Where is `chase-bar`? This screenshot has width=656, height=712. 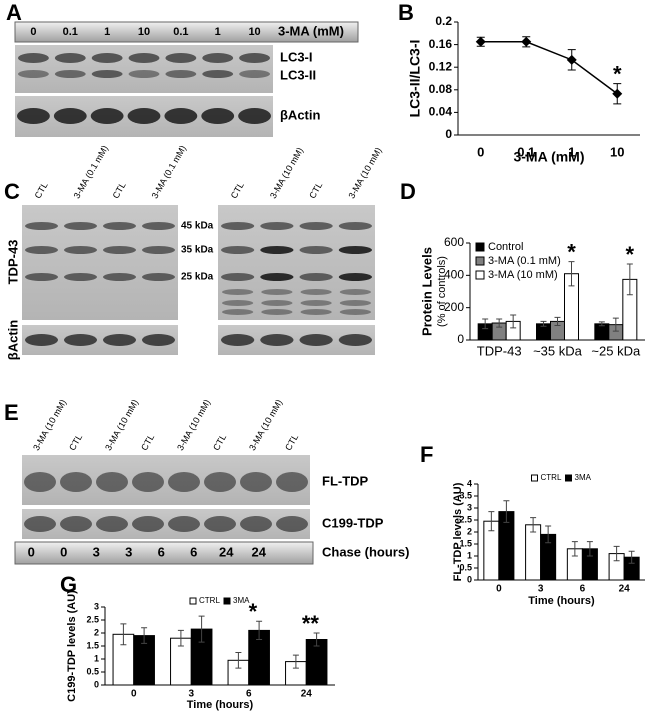
chase-bar is located at coordinates (164, 553).